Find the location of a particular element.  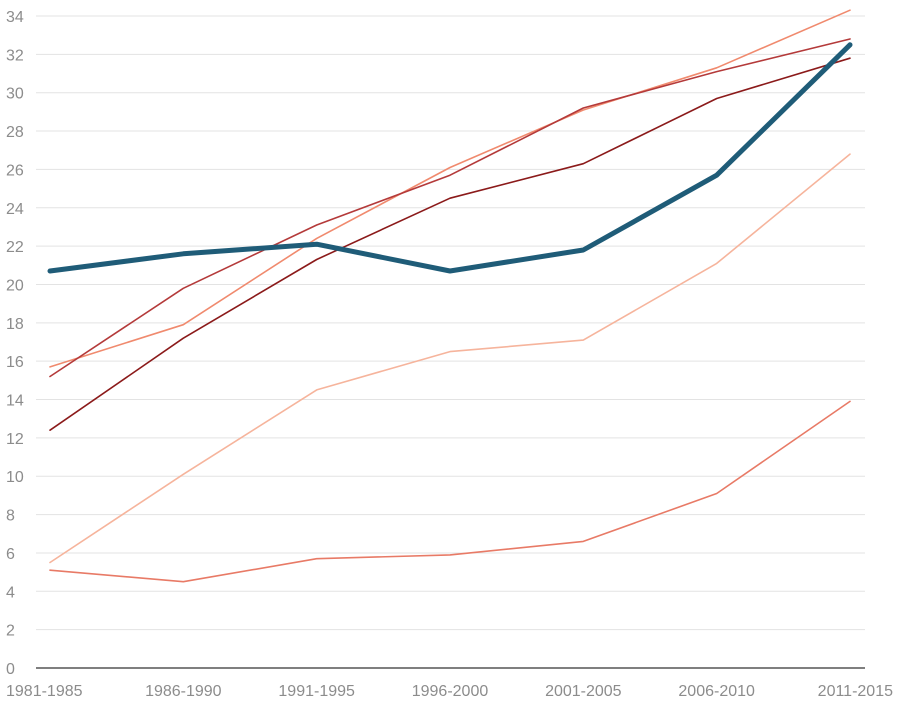

y-tick-label: 30 is located at coordinates (15, 94).